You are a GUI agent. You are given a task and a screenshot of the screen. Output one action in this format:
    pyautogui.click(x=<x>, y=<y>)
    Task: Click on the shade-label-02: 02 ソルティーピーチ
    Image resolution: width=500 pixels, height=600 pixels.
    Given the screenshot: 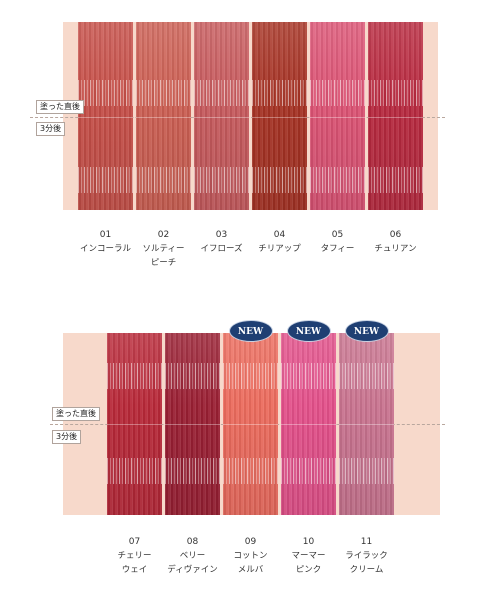 What is the action you would take?
    pyautogui.click(x=164, y=249)
    